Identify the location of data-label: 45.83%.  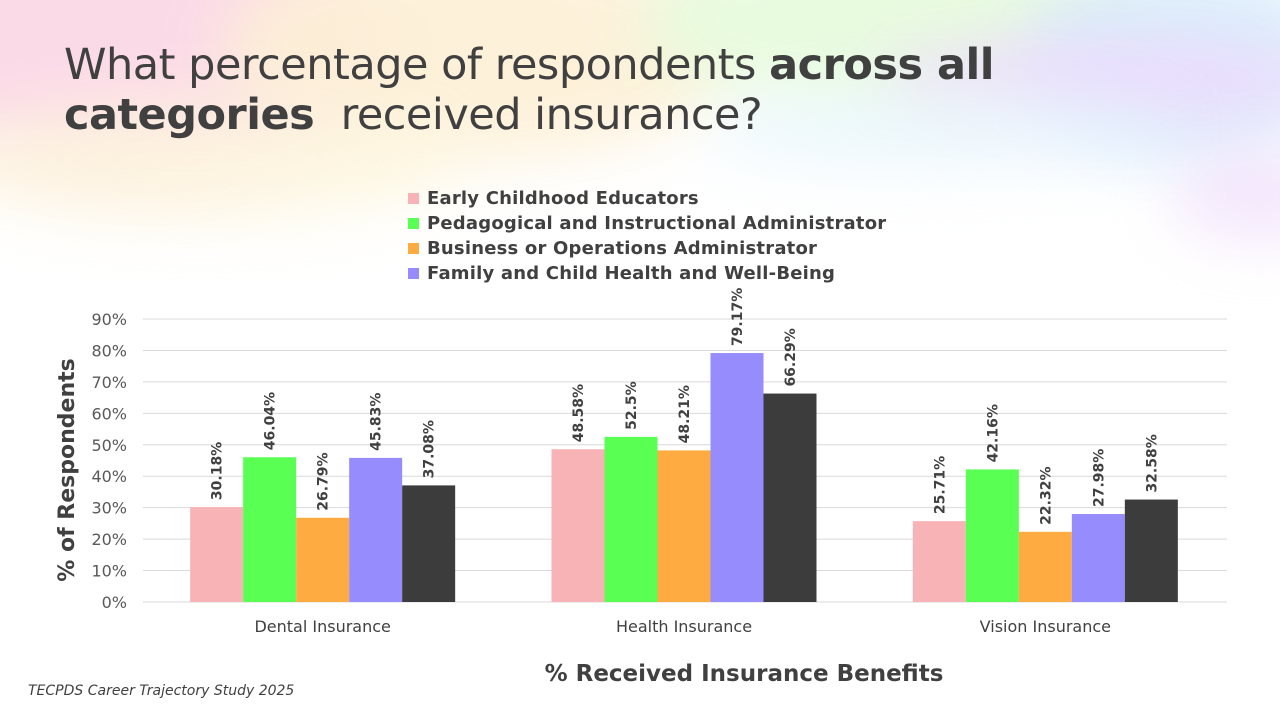
(377, 422).